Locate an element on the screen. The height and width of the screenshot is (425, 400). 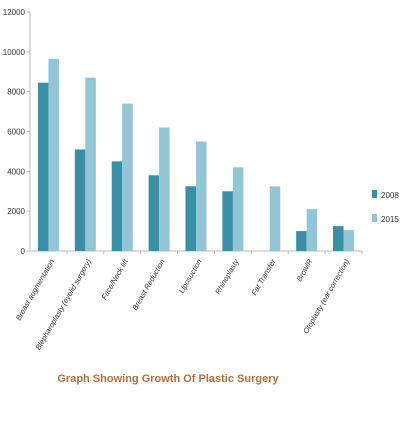
category-label: Fat Transfer is located at coordinates (264, 277).